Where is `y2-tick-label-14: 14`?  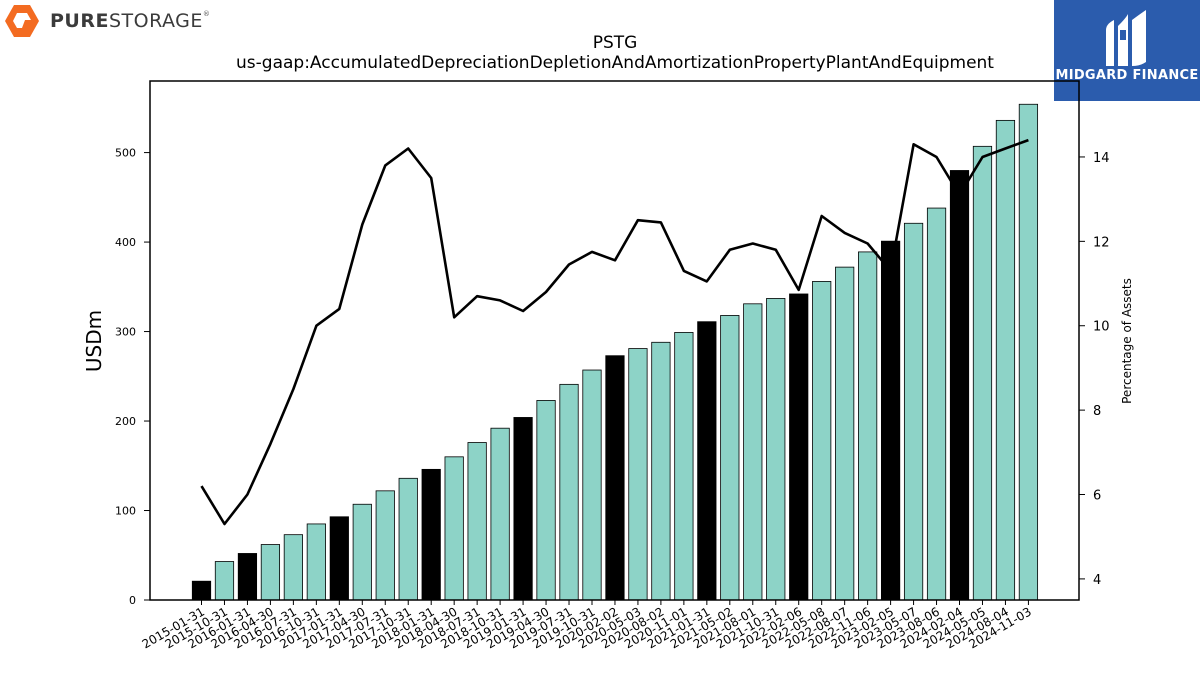
y2-tick-label-14: 14 is located at coordinates (1101, 158).